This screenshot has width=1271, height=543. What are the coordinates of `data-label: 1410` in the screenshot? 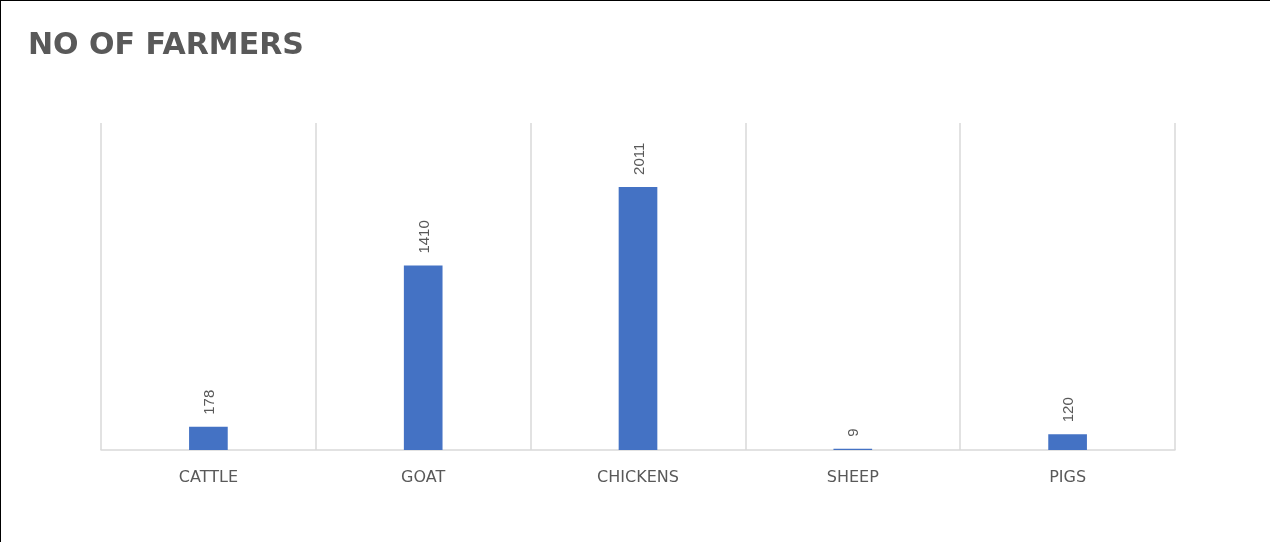 It's located at (423, 237).